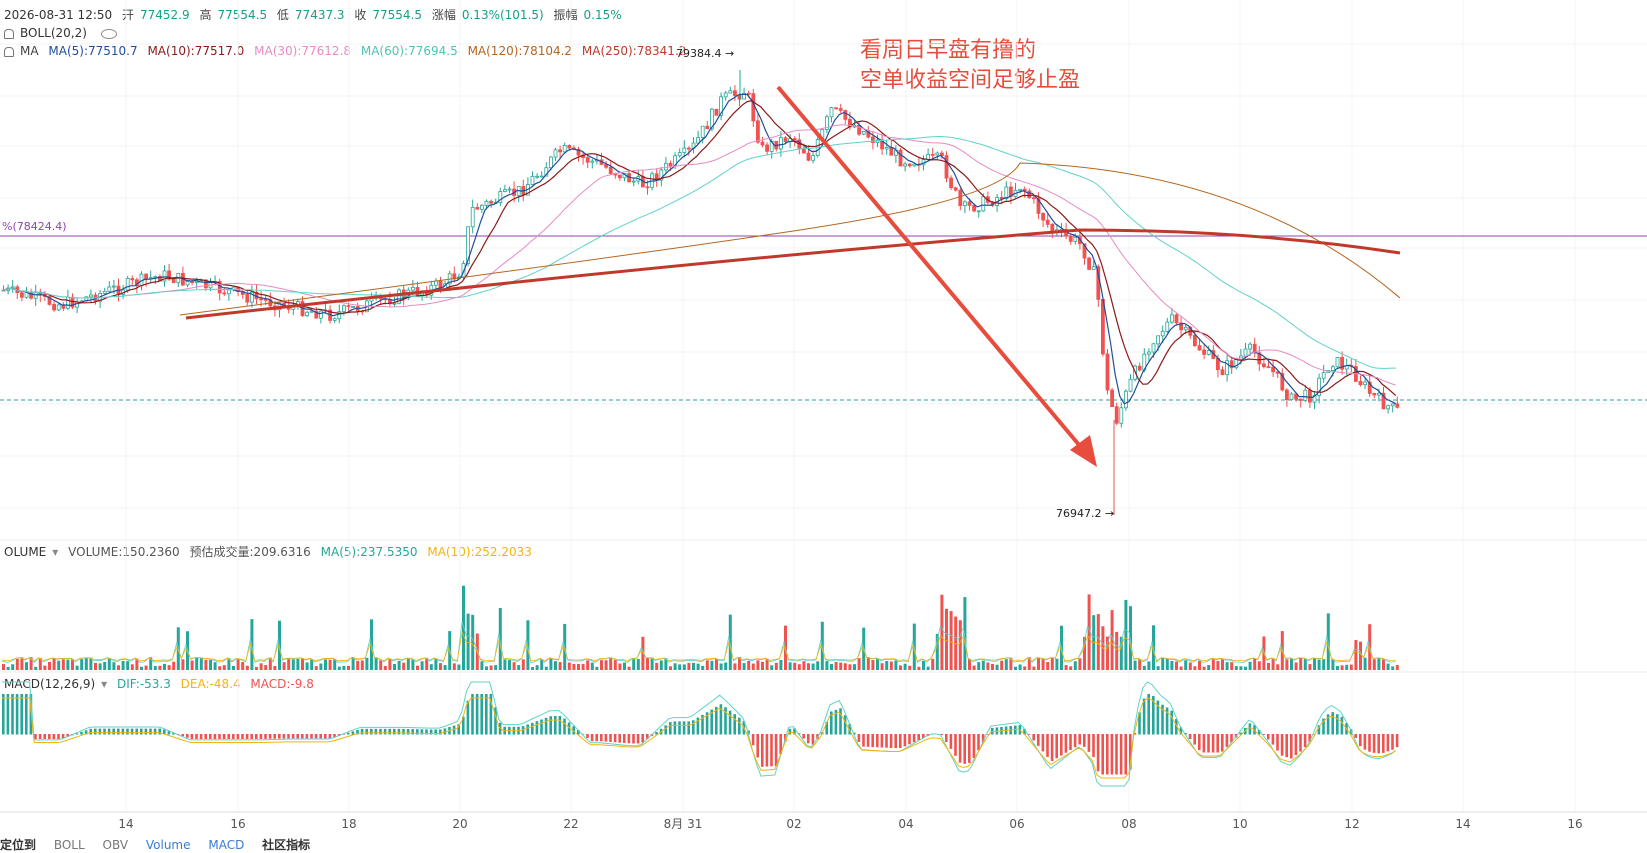 Image resolution: width=1647 pixels, height=853 pixels. Describe the element at coordinates (520, 51) in the screenshot. I see `ma120-value: MA(120):78104.2` at that location.